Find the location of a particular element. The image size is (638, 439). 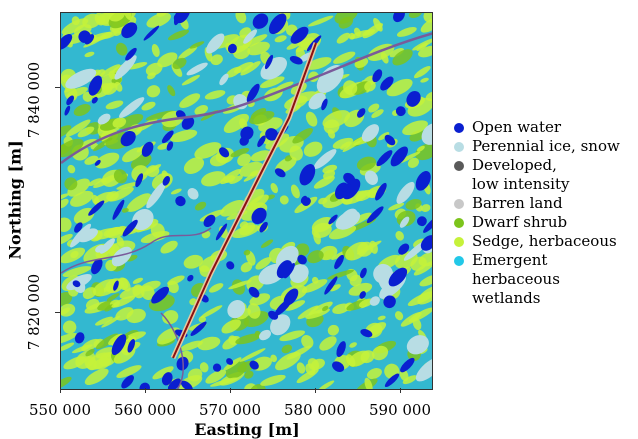

legend-label-line2: wetlands is located at coordinates (506, 298).